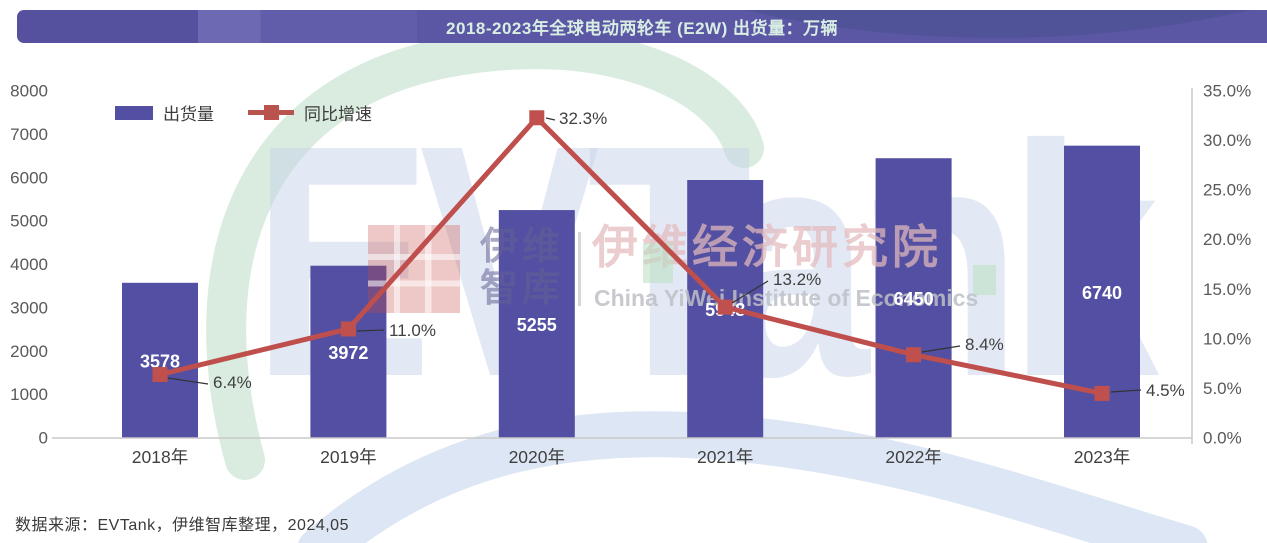 The height and width of the screenshot is (543, 1267). Describe the element at coordinates (29, 351) in the screenshot. I see `left-axis-tick: 2000` at that location.